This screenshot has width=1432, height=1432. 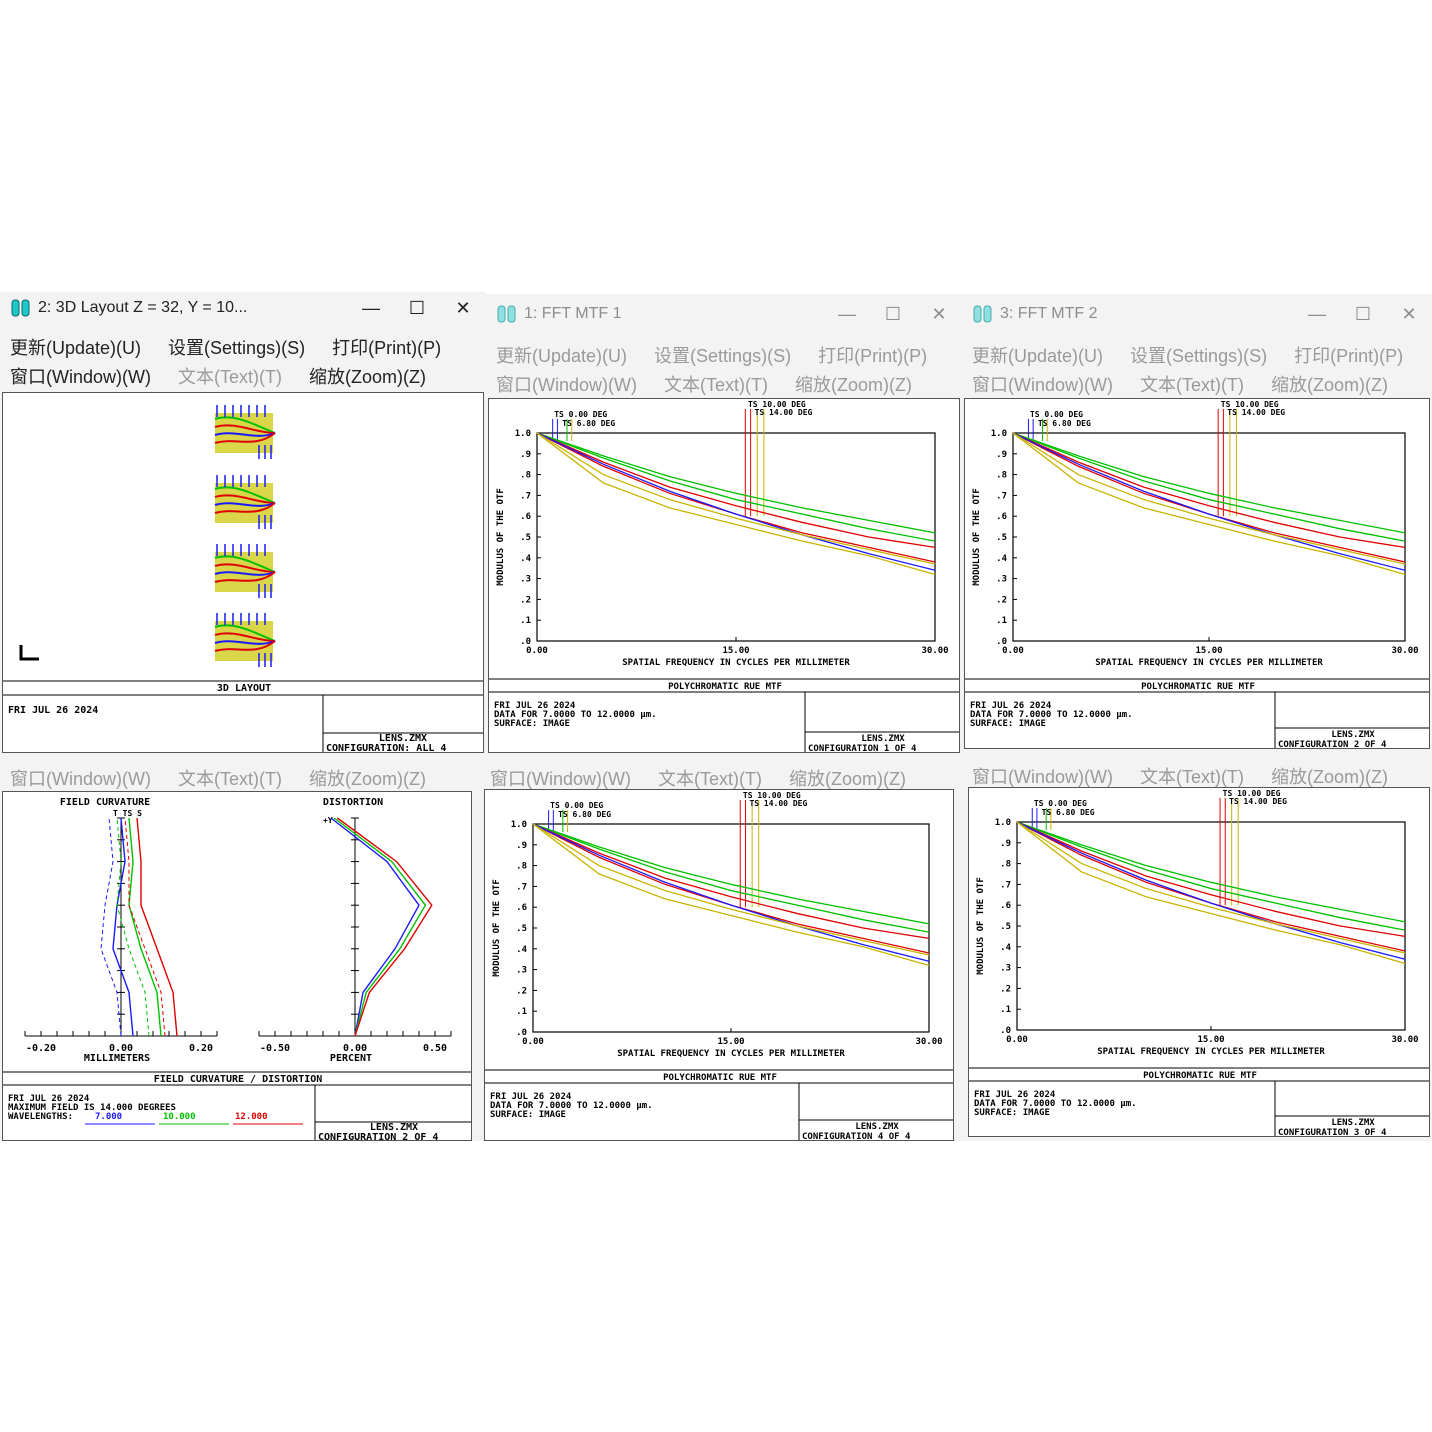 I want to click on y-tick-label: .6, so click(x=521, y=908).